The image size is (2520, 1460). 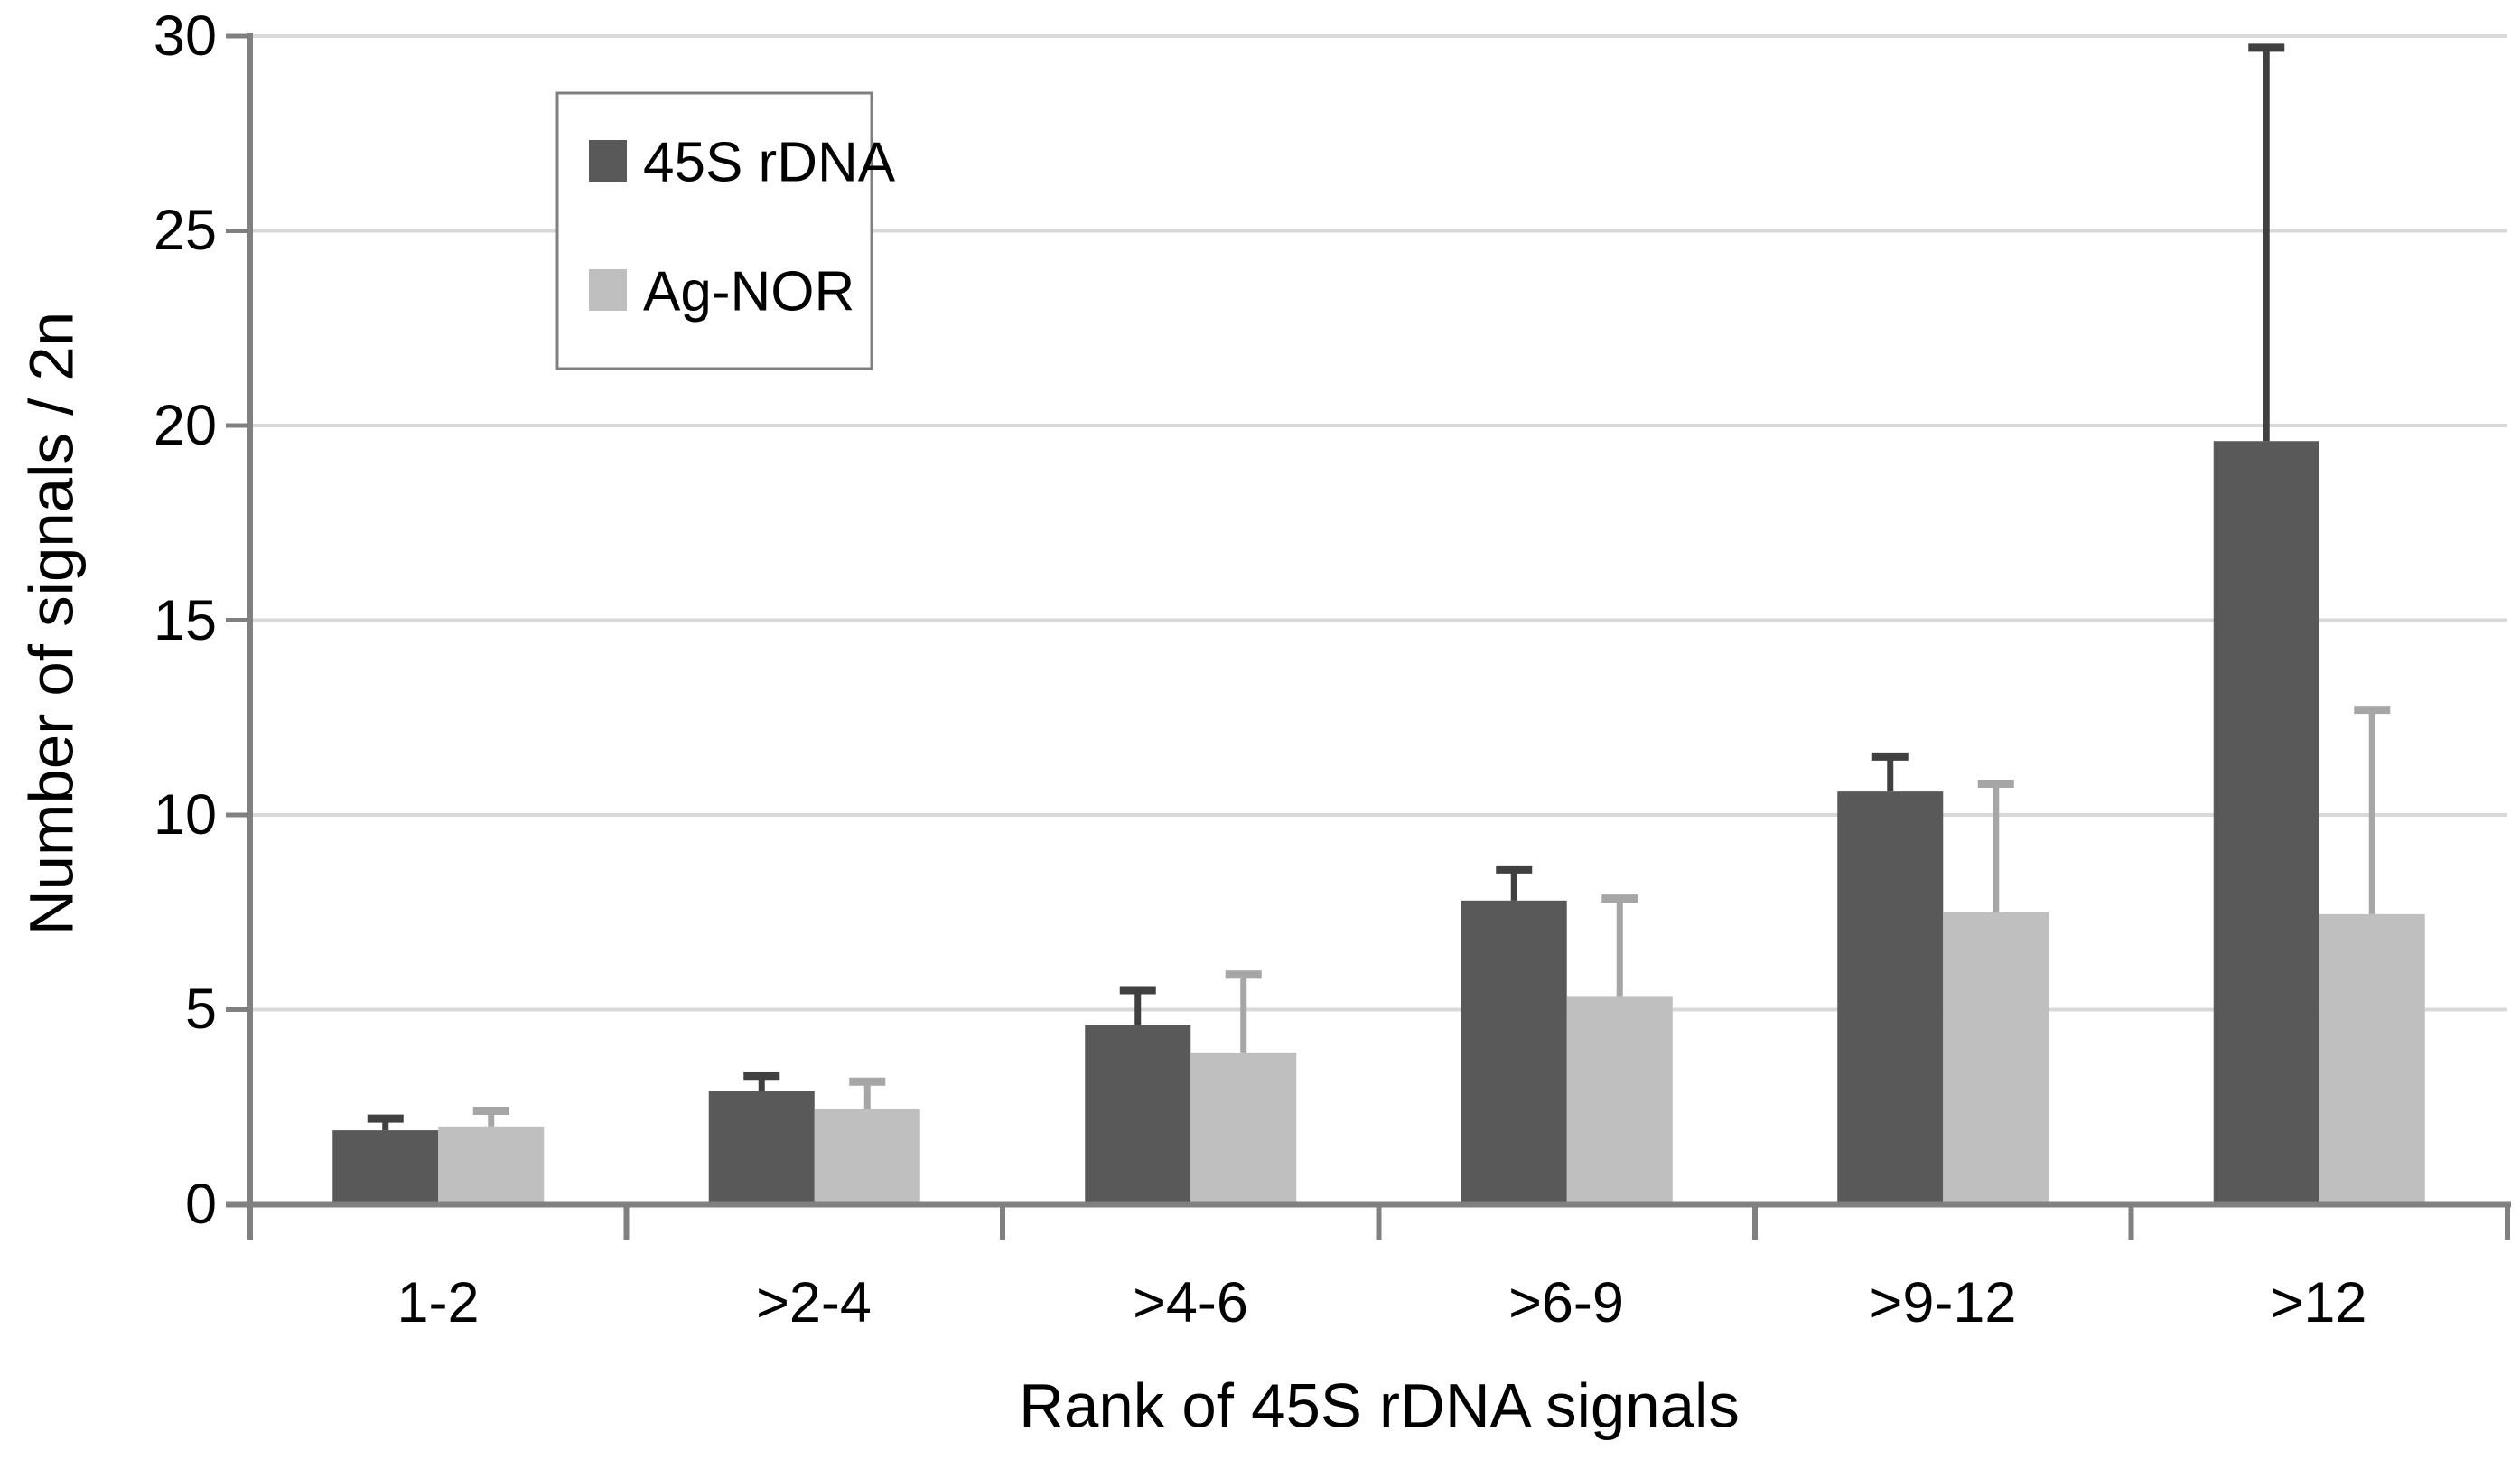 What do you see at coordinates (201, 1009) in the screenshot?
I see `y-tick-label: 5` at bounding box center [201, 1009].